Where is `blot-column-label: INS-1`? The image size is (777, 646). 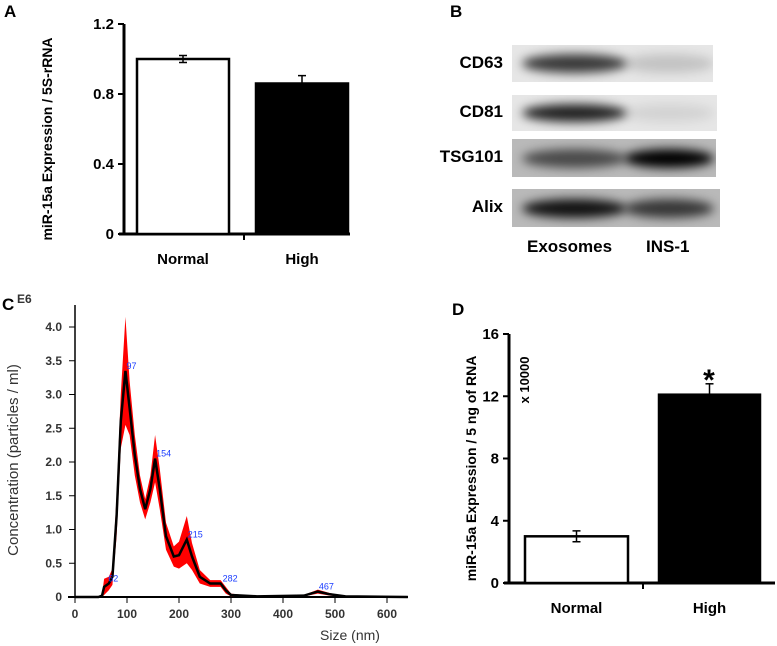
blot-column-label: INS-1 is located at coordinates (668, 246).